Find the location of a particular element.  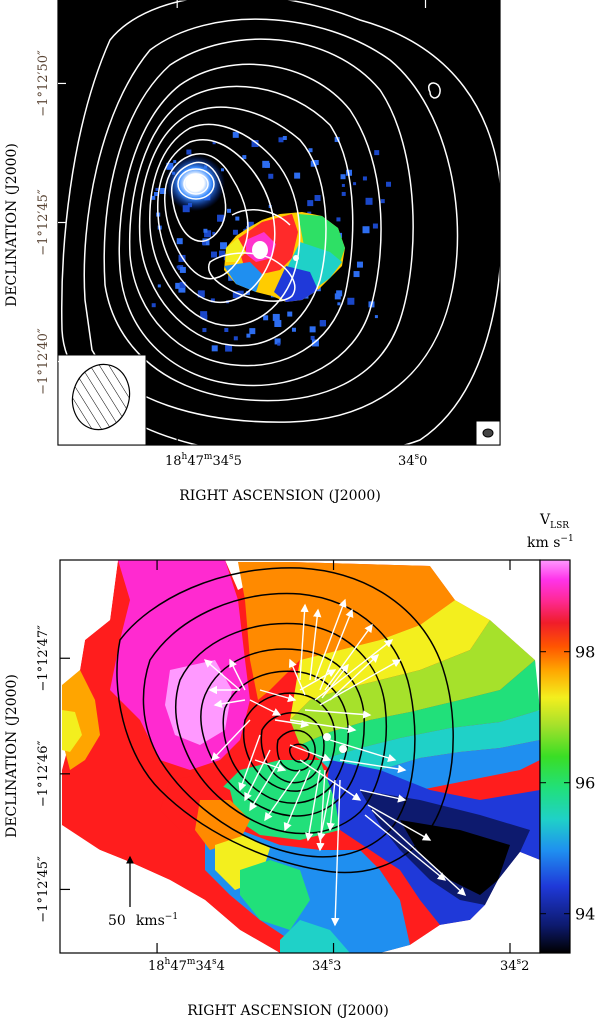

colorbar-tick-label-0: 94 is located at coordinates (585, 914).